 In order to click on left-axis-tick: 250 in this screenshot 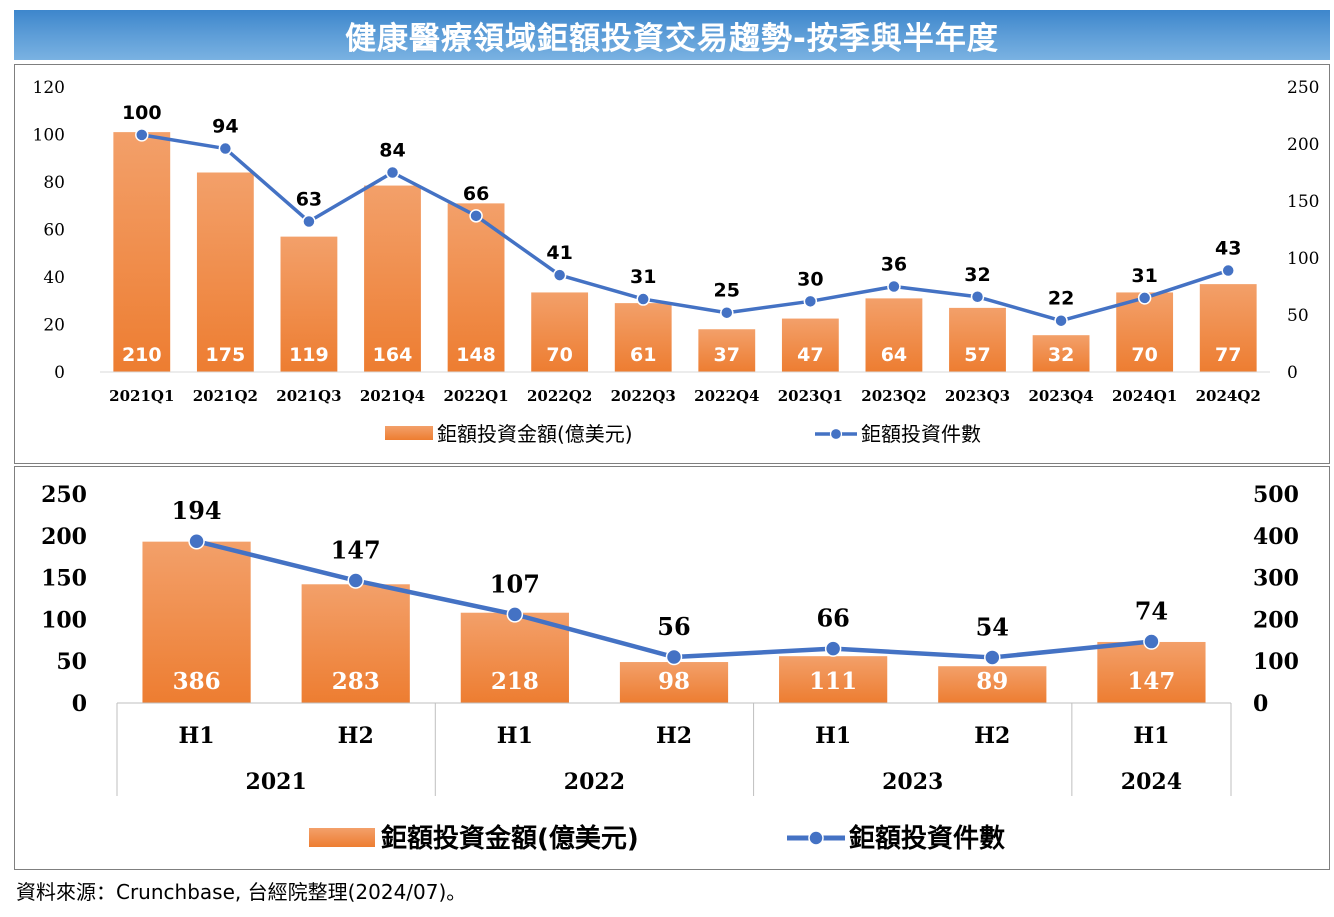, I will do `click(64, 495)`.